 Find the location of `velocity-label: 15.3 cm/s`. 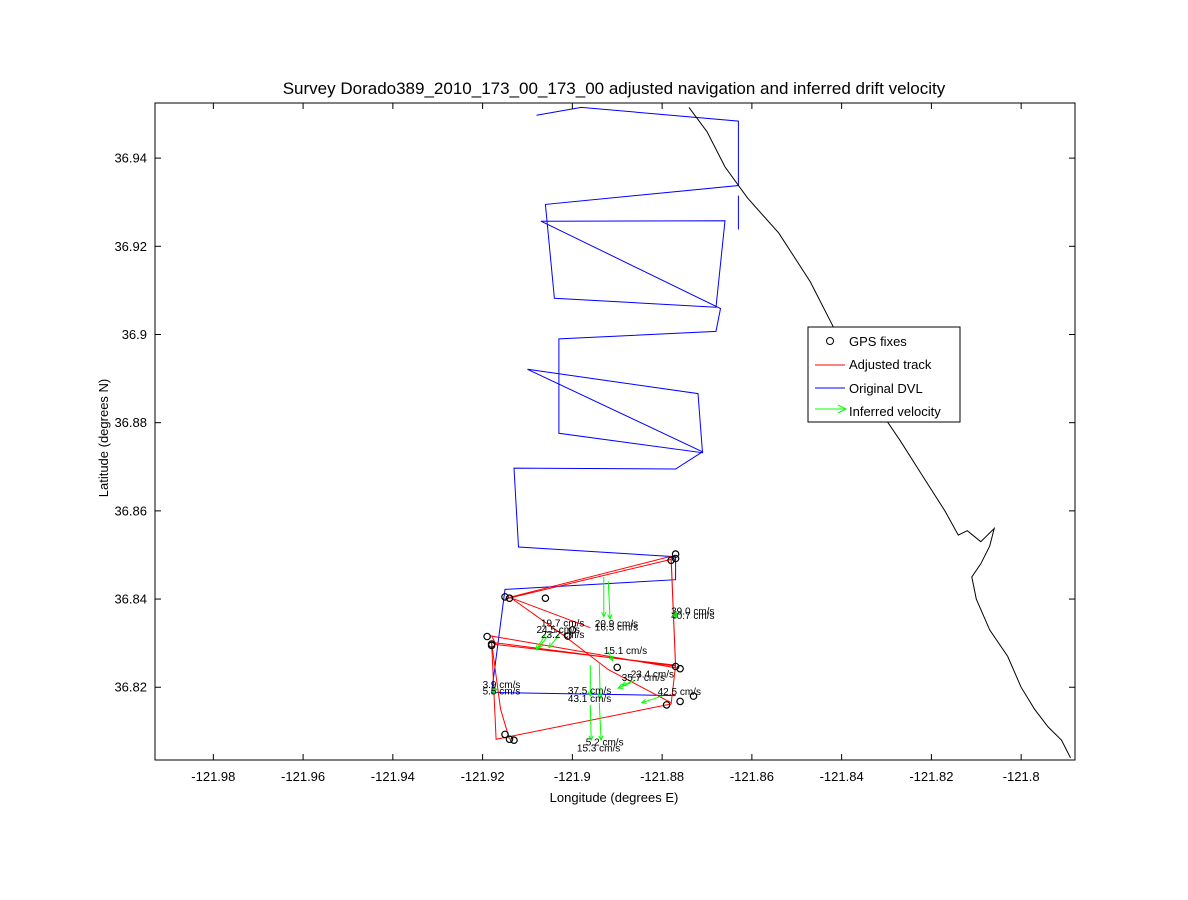

velocity-label: 15.3 cm/s is located at coordinates (598, 749).